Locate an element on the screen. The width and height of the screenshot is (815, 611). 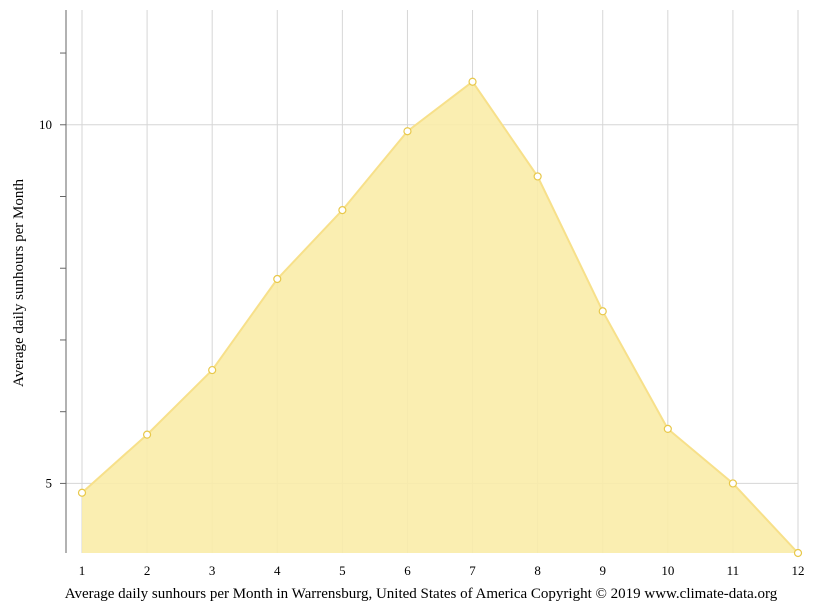
x-tick-label: 10 is located at coordinates (667, 570).